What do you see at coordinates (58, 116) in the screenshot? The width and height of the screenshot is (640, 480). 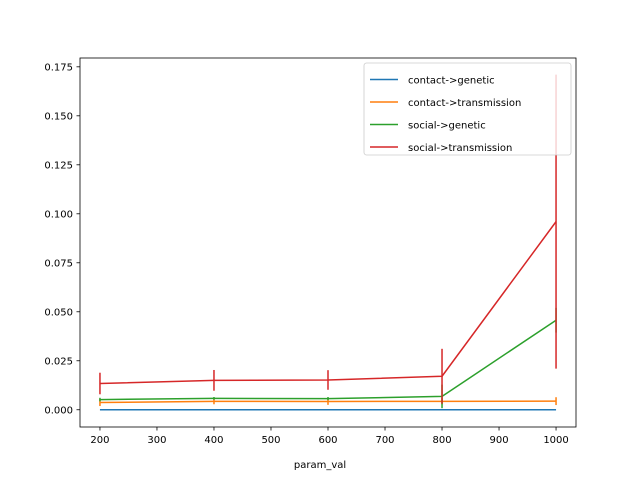 I see `y-tick-label: 0.150` at bounding box center [58, 116].